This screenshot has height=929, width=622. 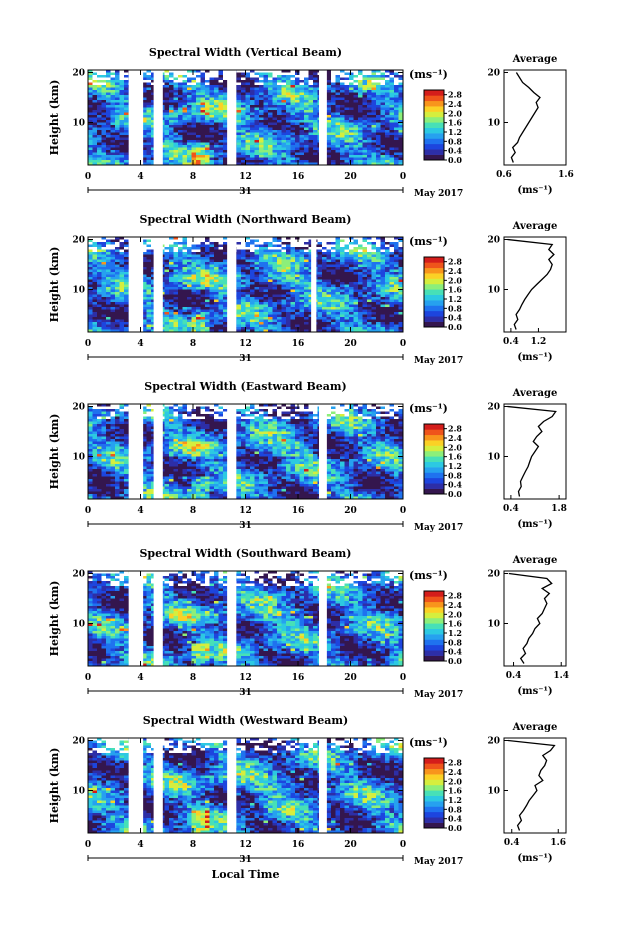 What do you see at coordinates (493, 74) in the screenshot?
I see `average-y-tick-label: 20` at bounding box center [493, 74].